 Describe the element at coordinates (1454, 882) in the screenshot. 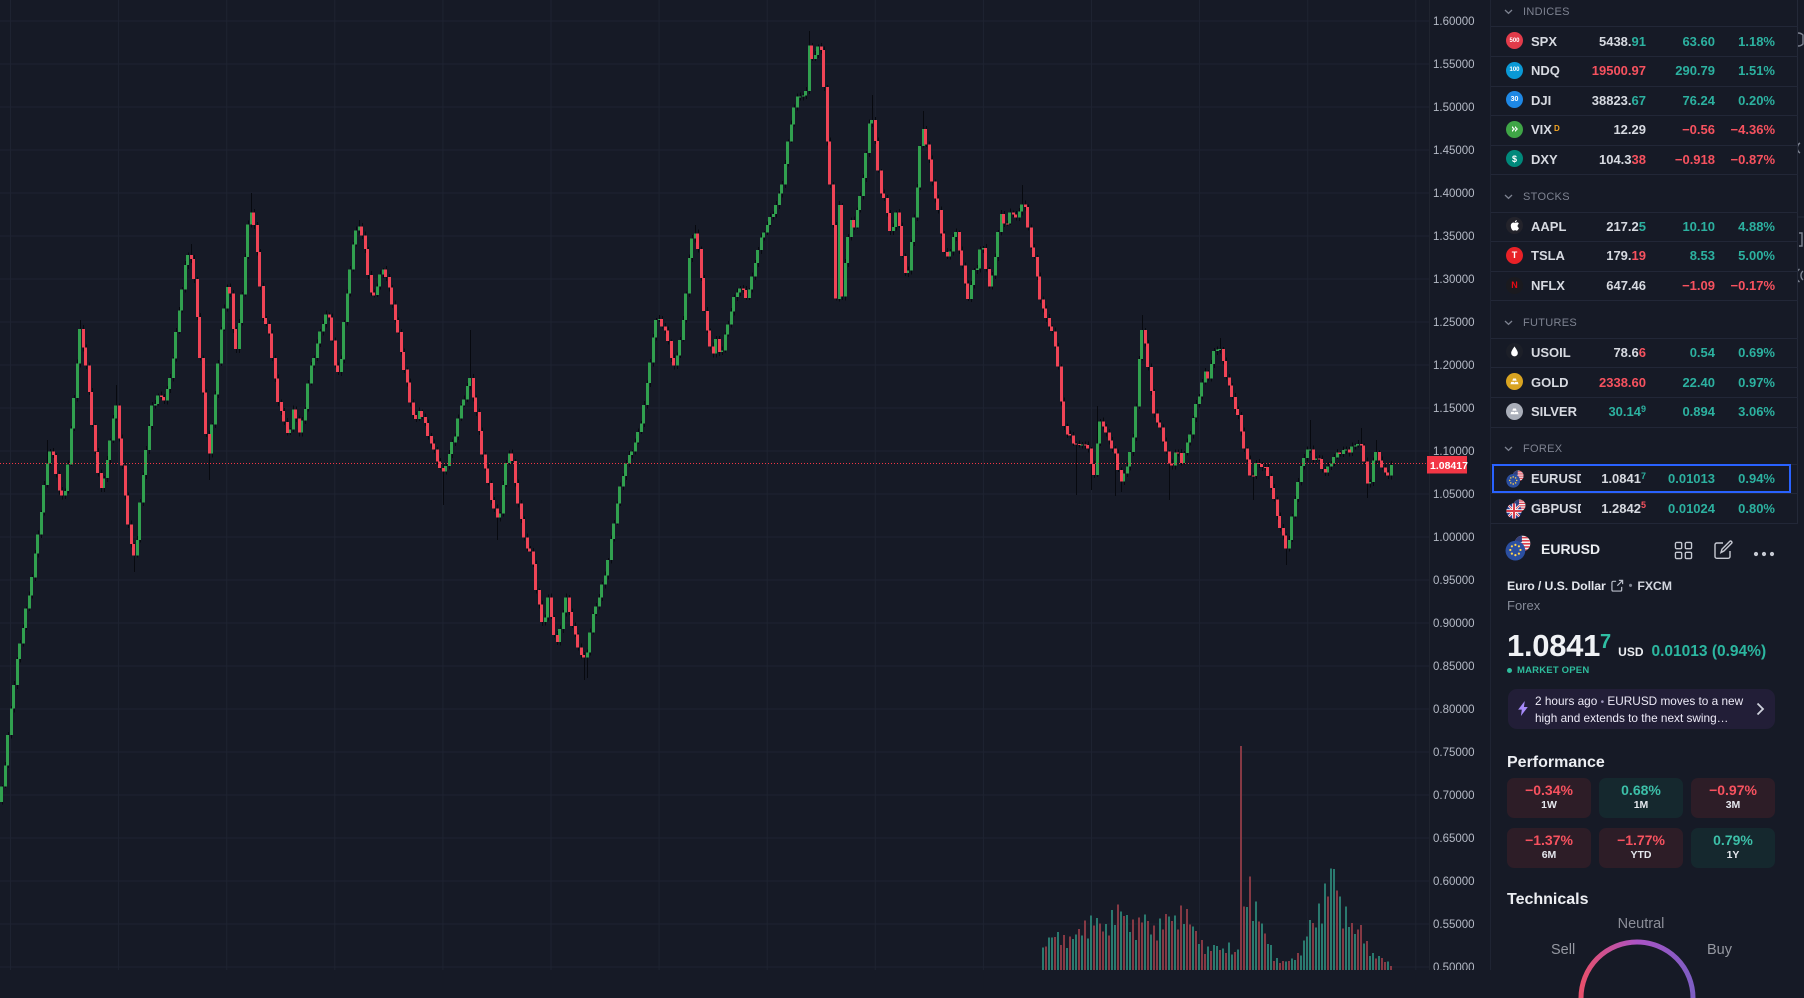

I see `svg-text: 0.60000` at that location.